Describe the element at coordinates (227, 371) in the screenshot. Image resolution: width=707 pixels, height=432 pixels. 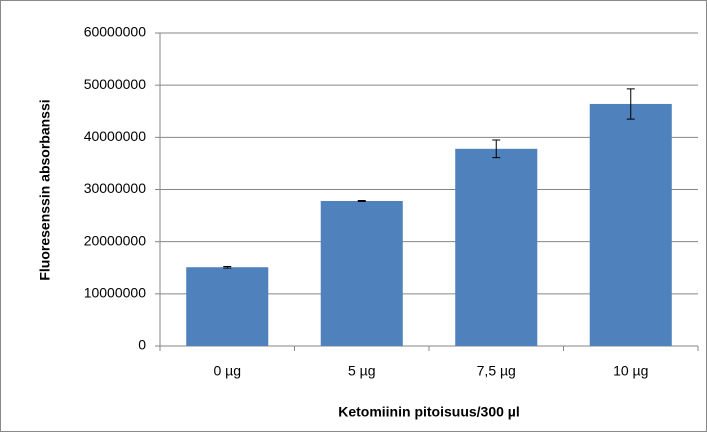
I see `x-tick-label: 0 µg` at that location.